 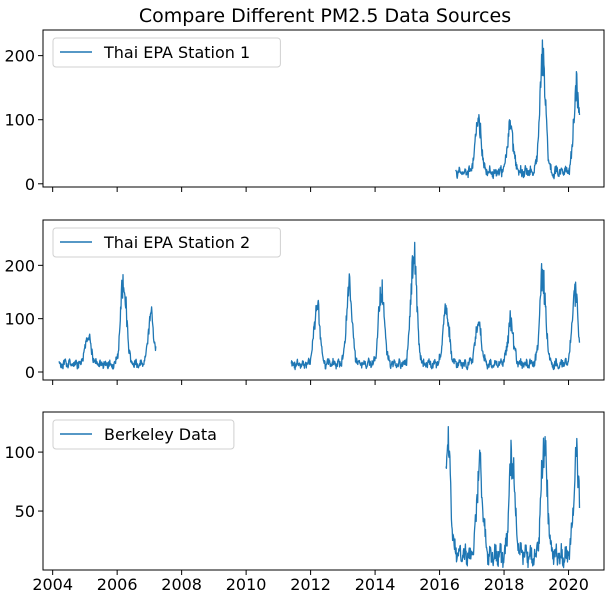 What do you see at coordinates (176, 52) in the screenshot?
I see `legend-label: Thai EPA Station 1` at bounding box center [176, 52].